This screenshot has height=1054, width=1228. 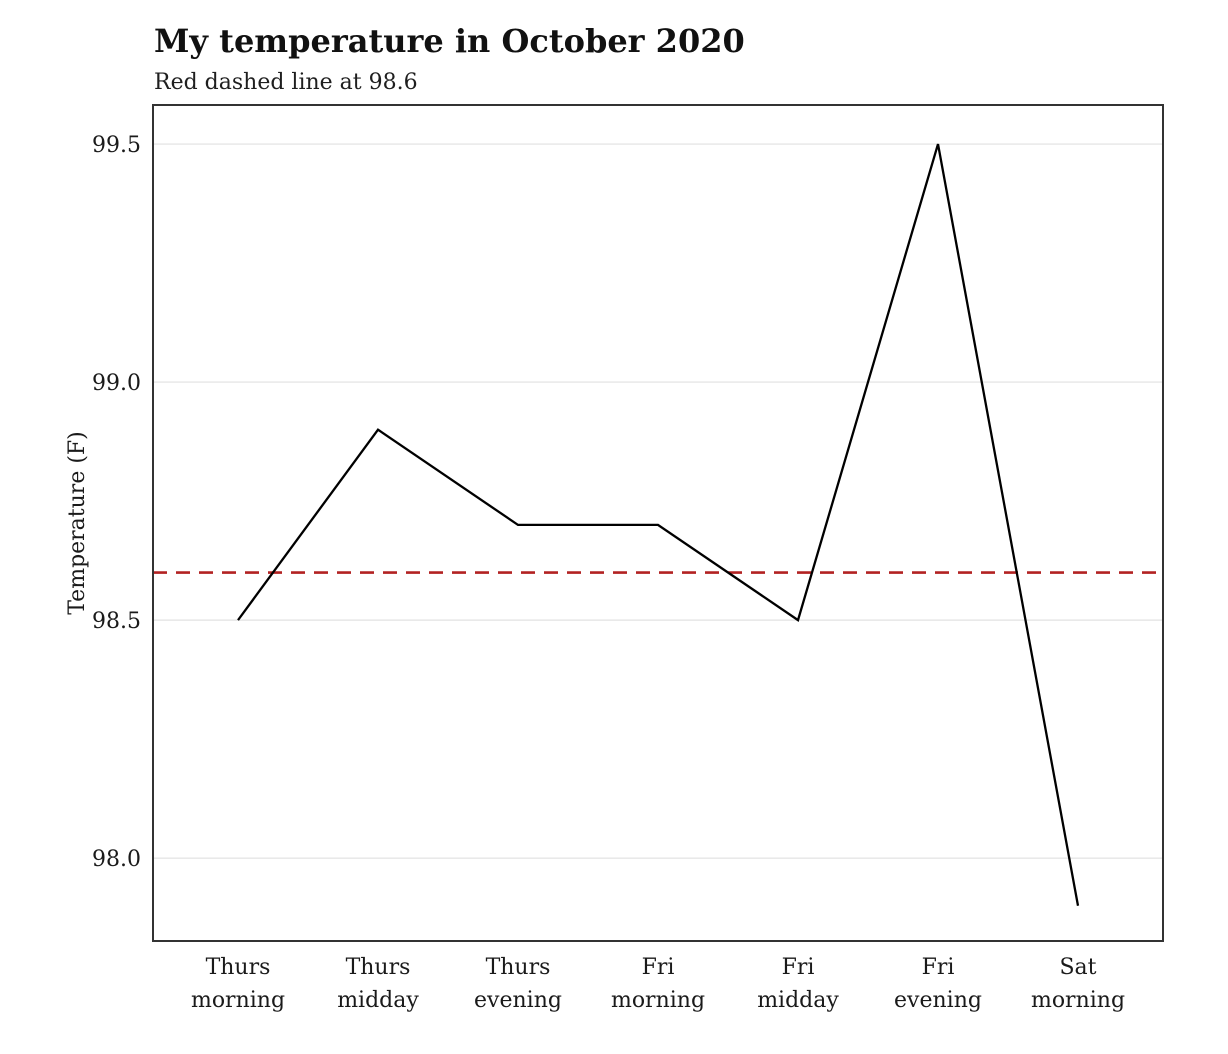 What do you see at coordinates (116, 145) in the screenshot?
I see `y-tick-label: 99.5` at bounding box center [116, 145].